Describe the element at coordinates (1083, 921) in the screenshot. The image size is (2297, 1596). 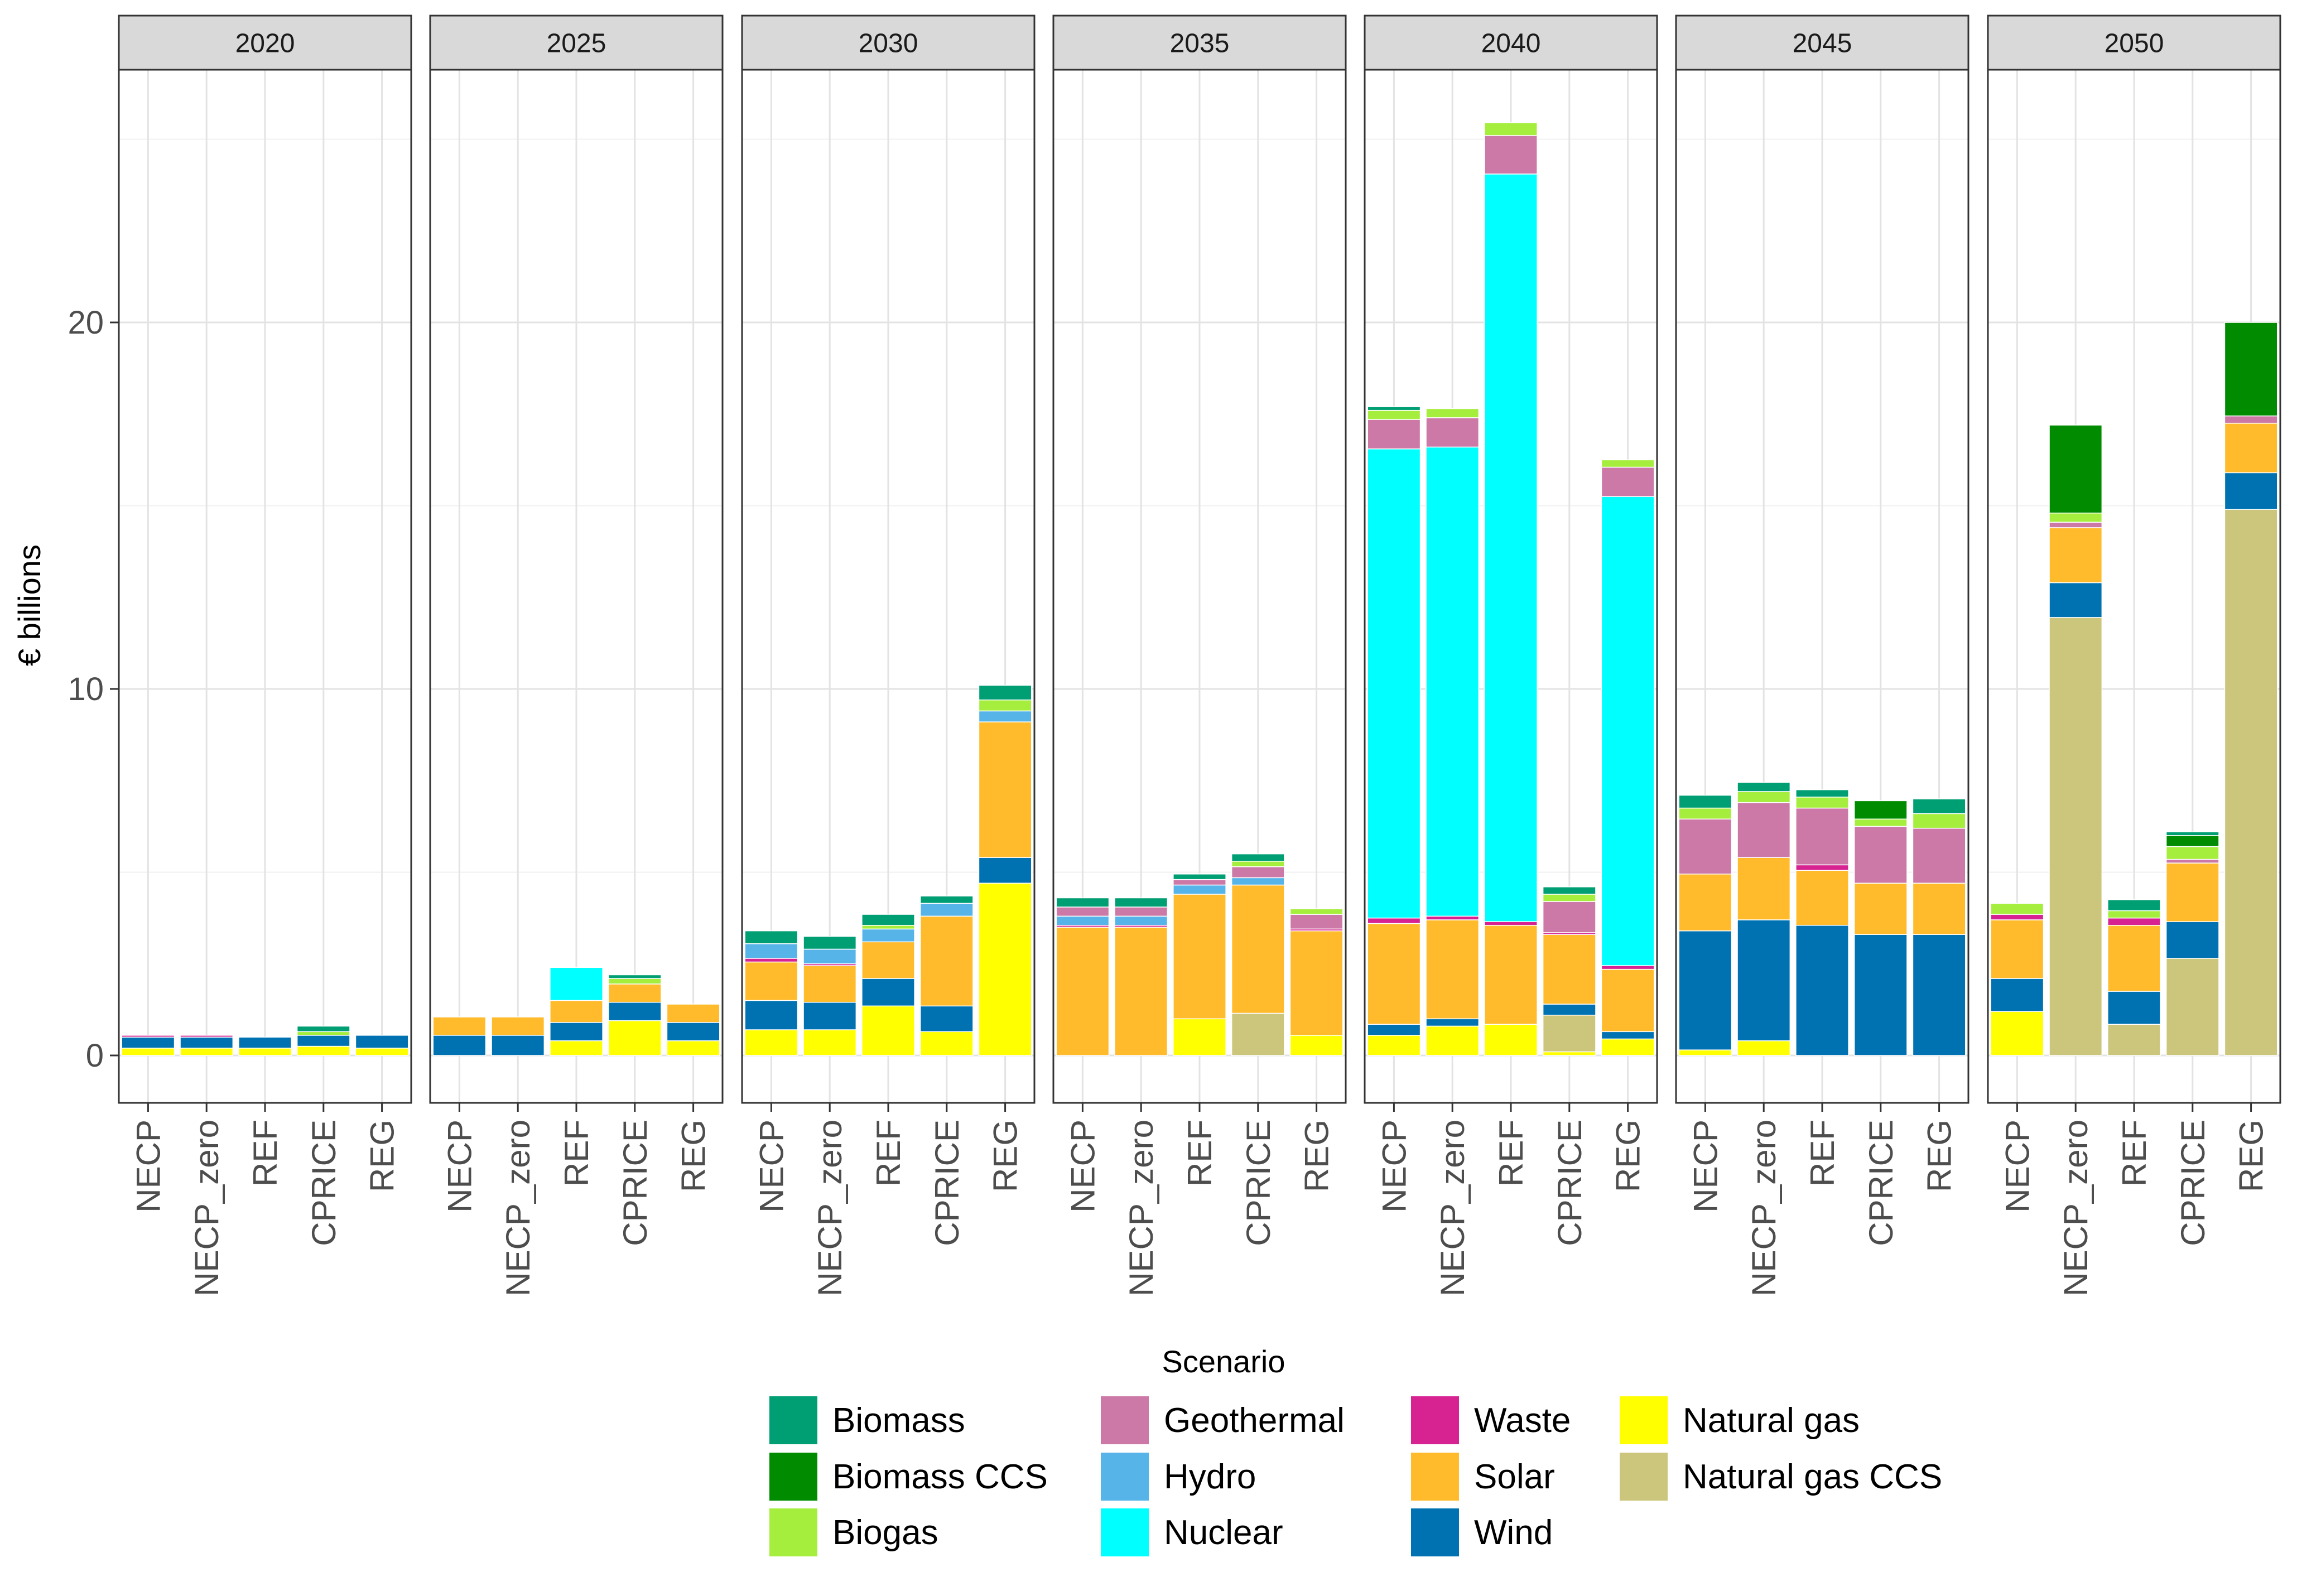
I see `bar-segment-2035-necp-hydro` at that location.